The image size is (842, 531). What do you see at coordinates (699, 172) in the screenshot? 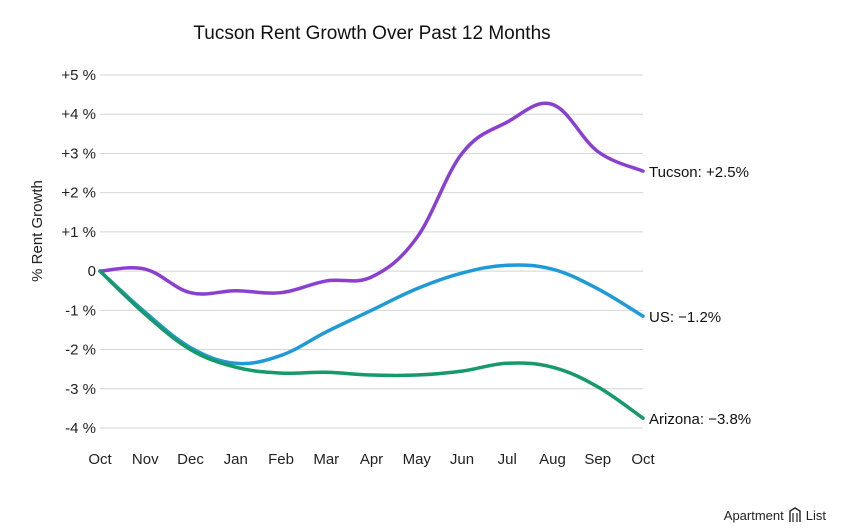
I see `end-label-tucson: Tucson: +2.5%` at bounding box center [699, 172].